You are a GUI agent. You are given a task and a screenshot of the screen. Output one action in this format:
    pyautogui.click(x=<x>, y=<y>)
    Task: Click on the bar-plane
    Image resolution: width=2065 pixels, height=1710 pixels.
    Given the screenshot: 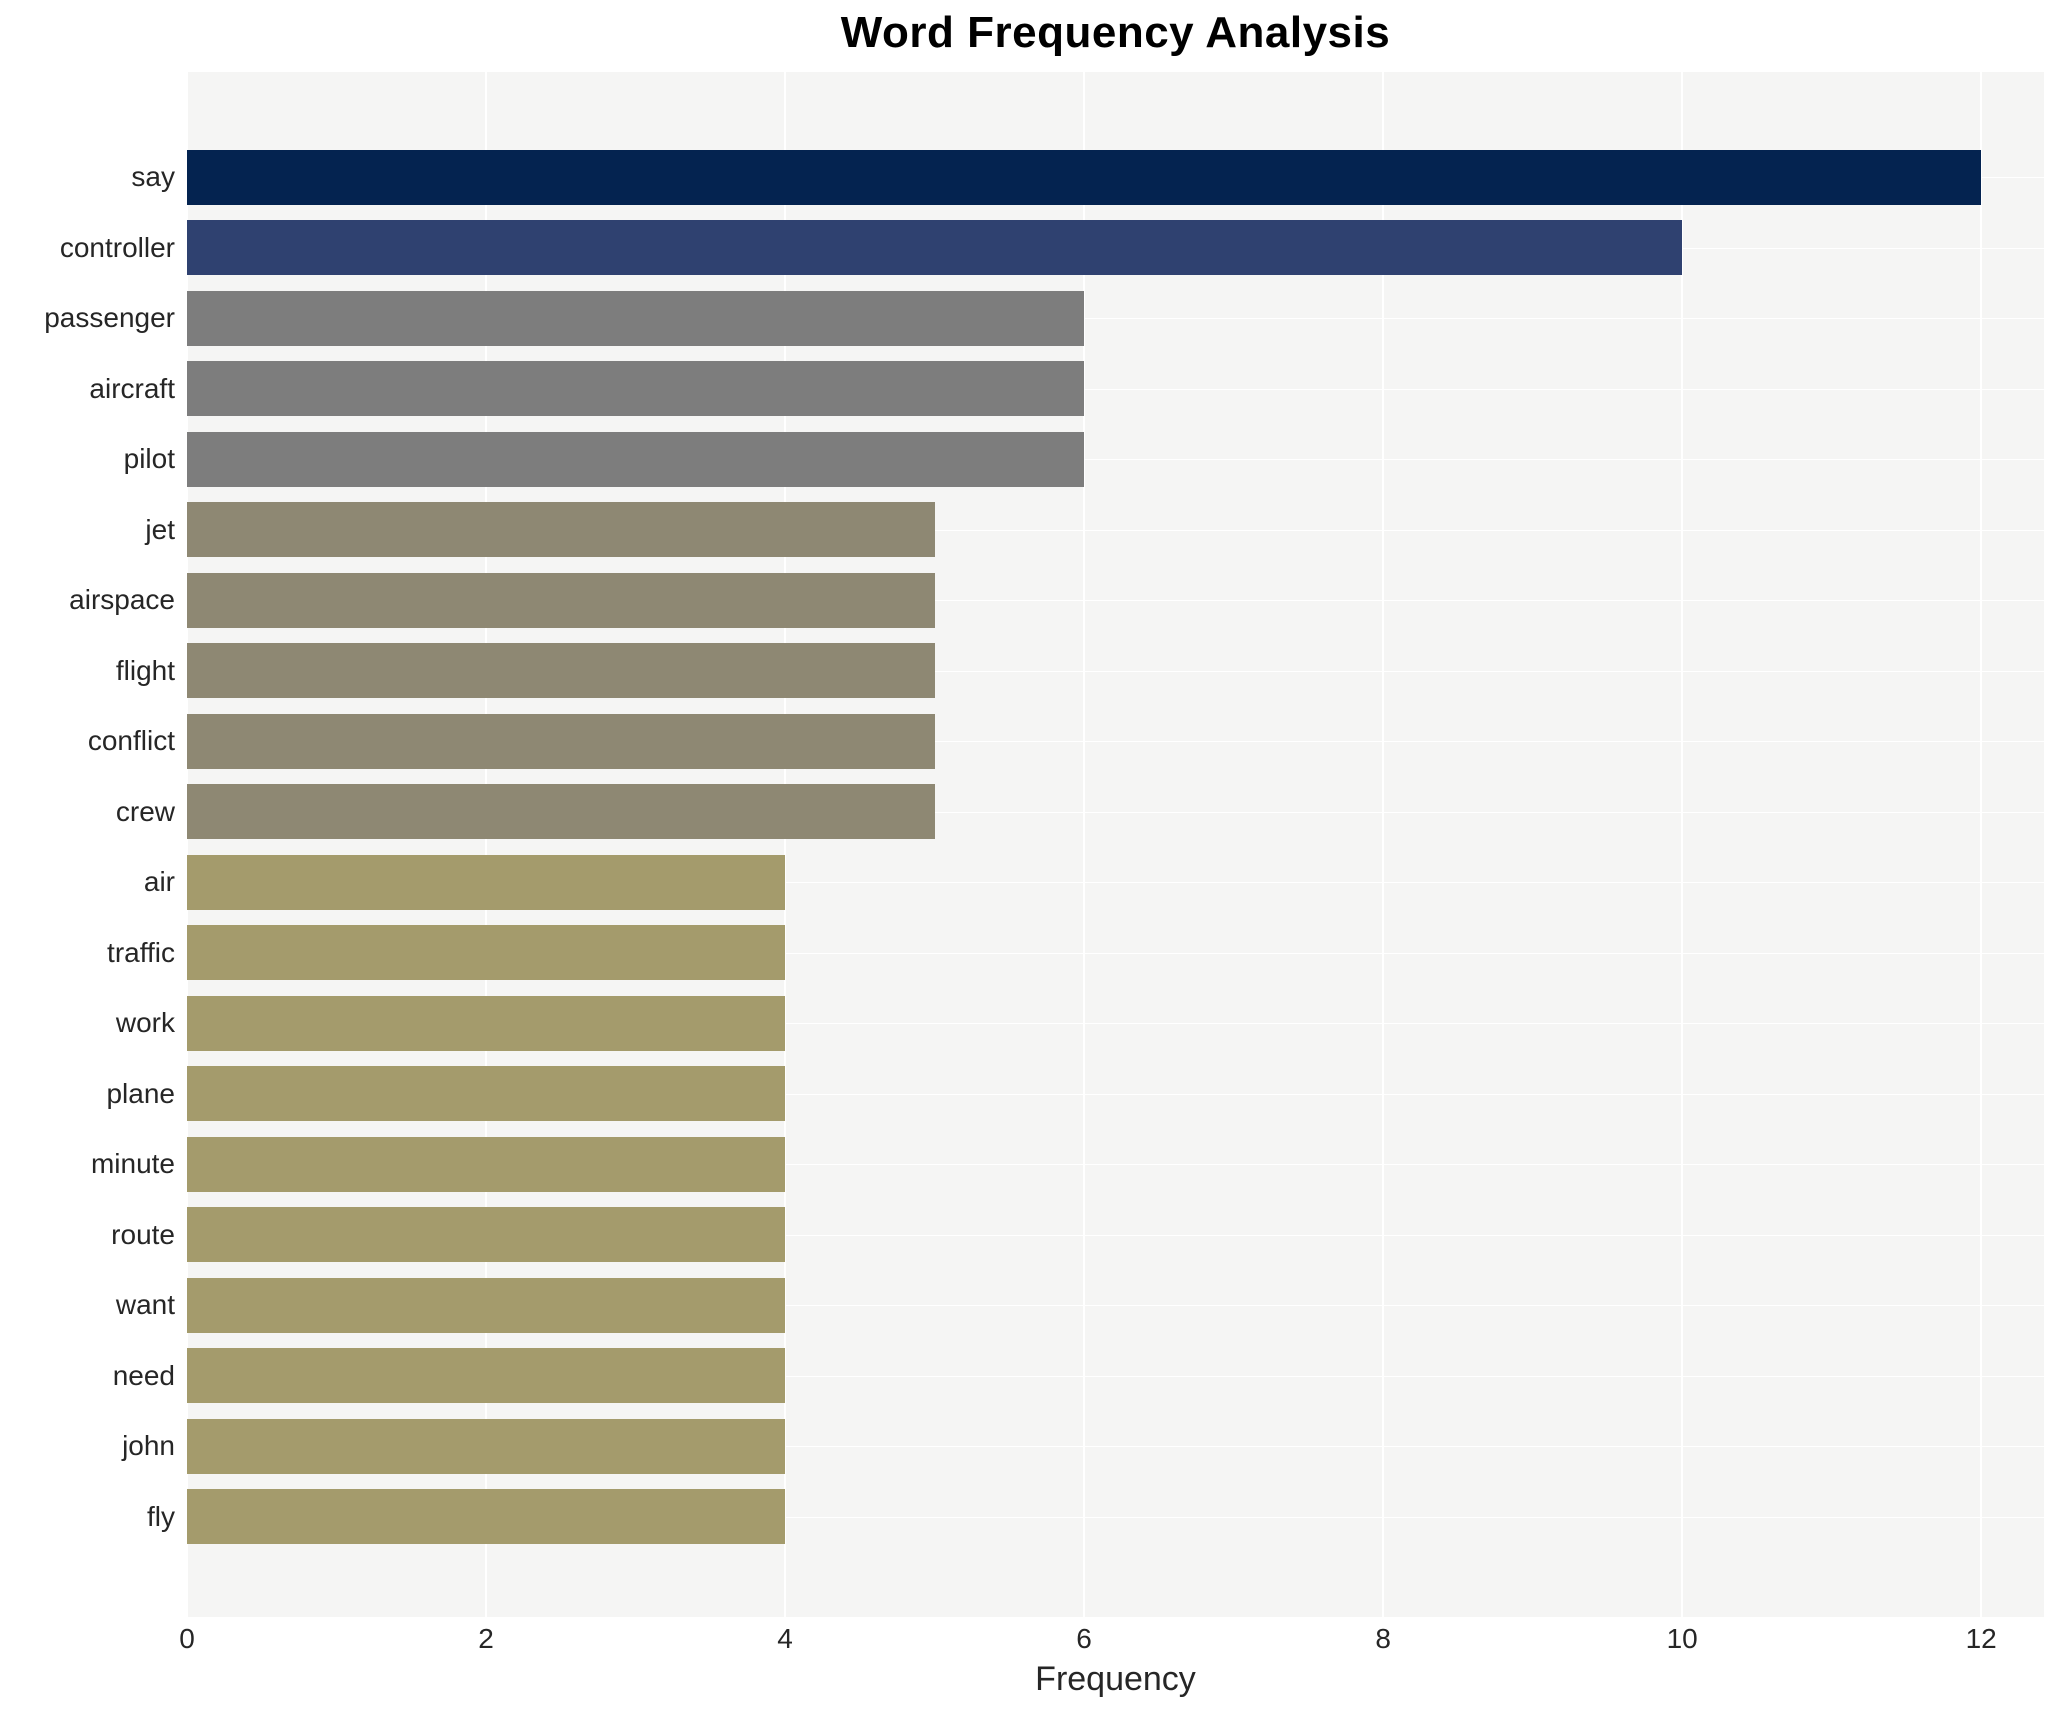 What is the action you would take?
    pyautogui.click(x=486, y=1094)
    